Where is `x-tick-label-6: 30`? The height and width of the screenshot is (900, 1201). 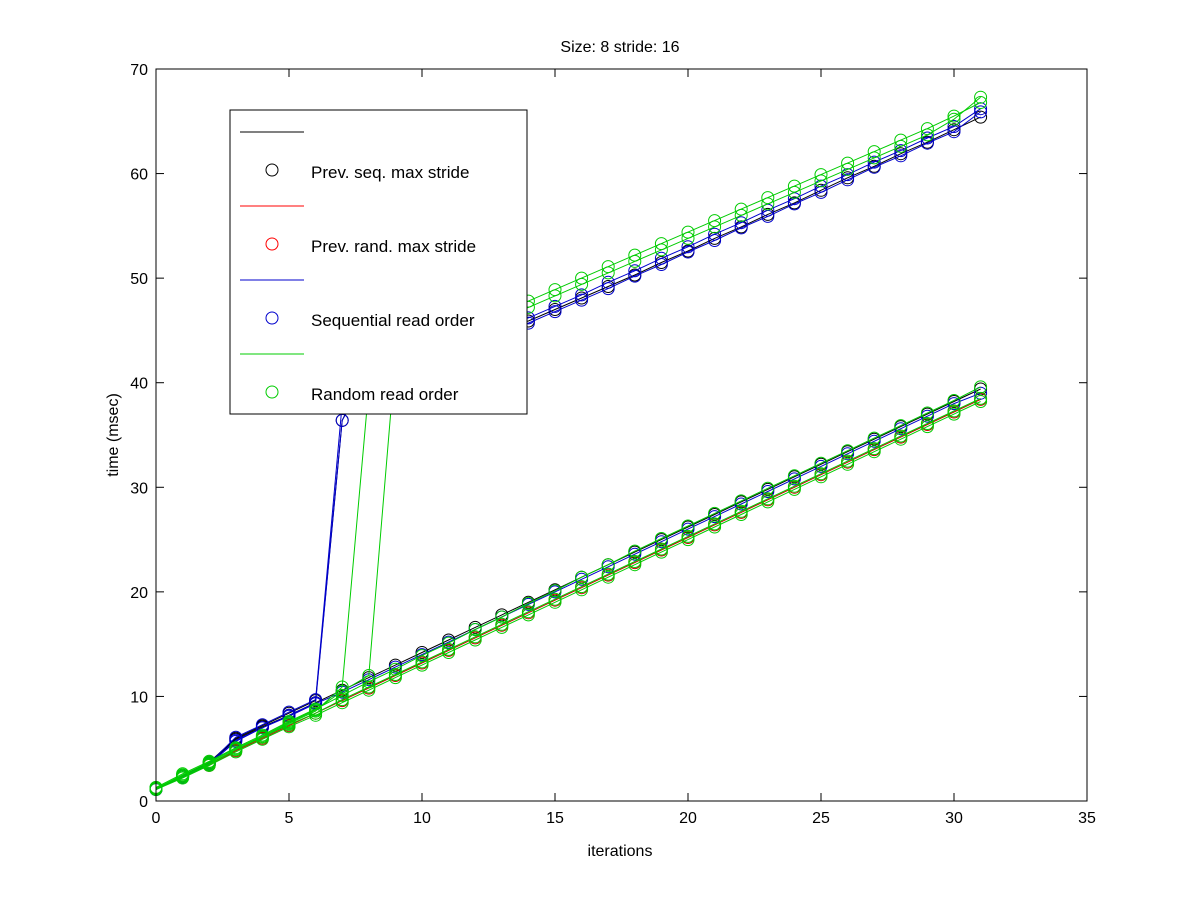
x-tick-label-6: 30 is located at coordinates (954, 818).